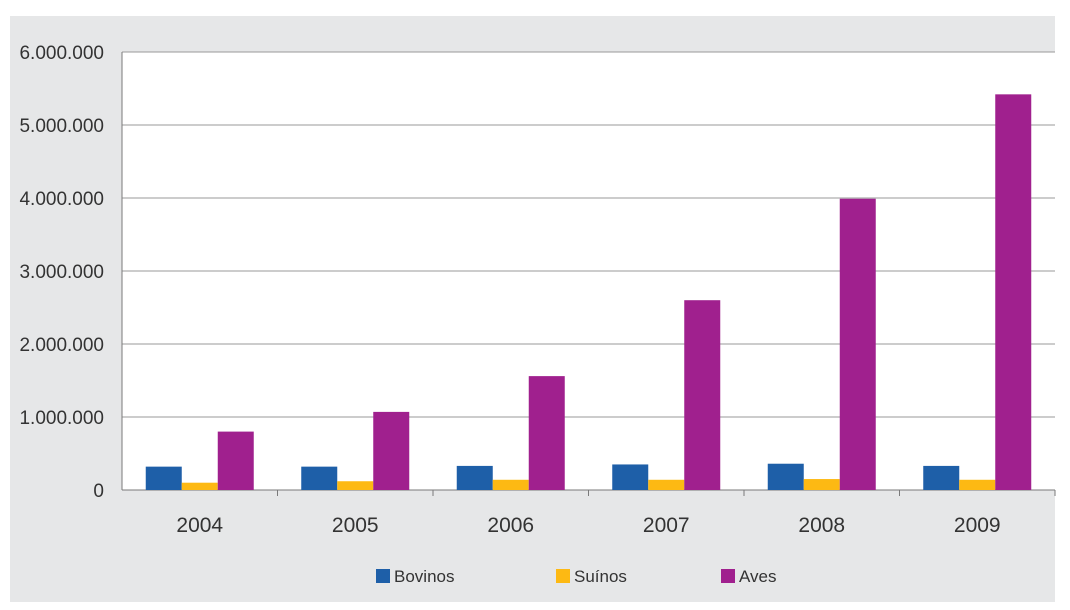 The image size is (1070, 610). Describe the element at coordinates (563, 576) in the screenshot. I see `legend-swatch-suínos` at that location.